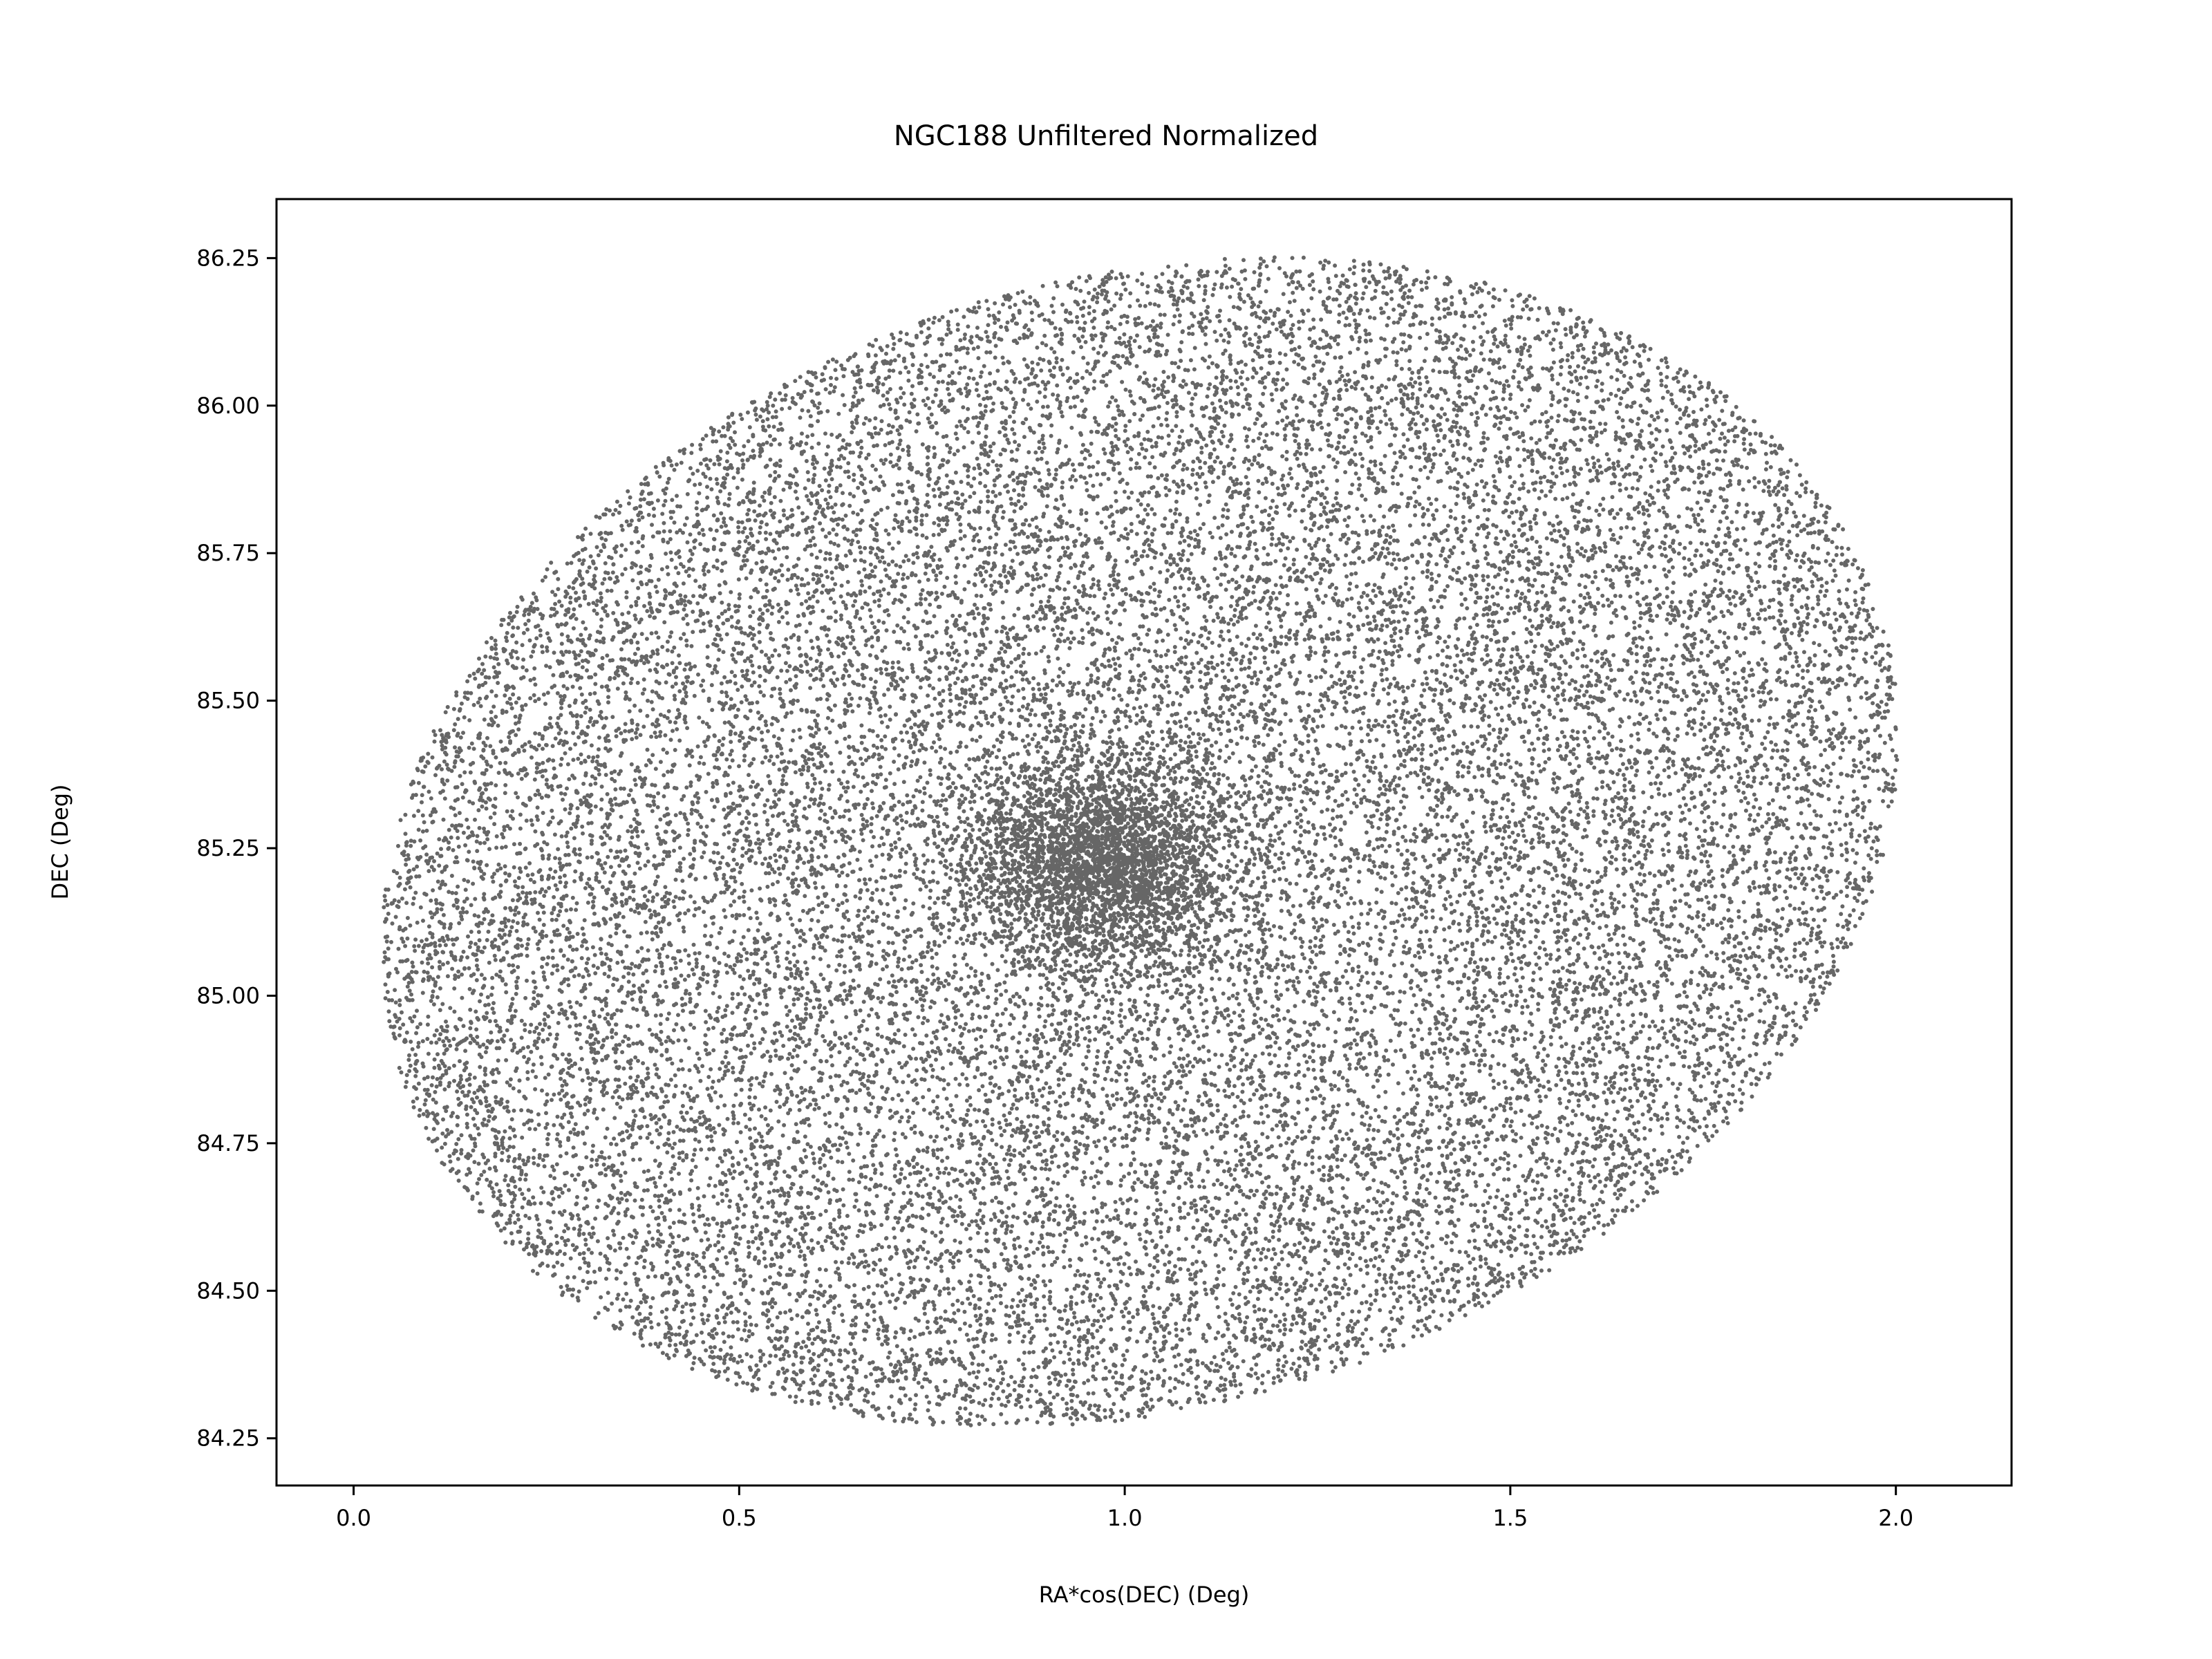 The image size is (2212, 1659). Describe the element at coordinates (228, 1290) in the screenshot. I see `y-tick-label: 84.50` at that location.